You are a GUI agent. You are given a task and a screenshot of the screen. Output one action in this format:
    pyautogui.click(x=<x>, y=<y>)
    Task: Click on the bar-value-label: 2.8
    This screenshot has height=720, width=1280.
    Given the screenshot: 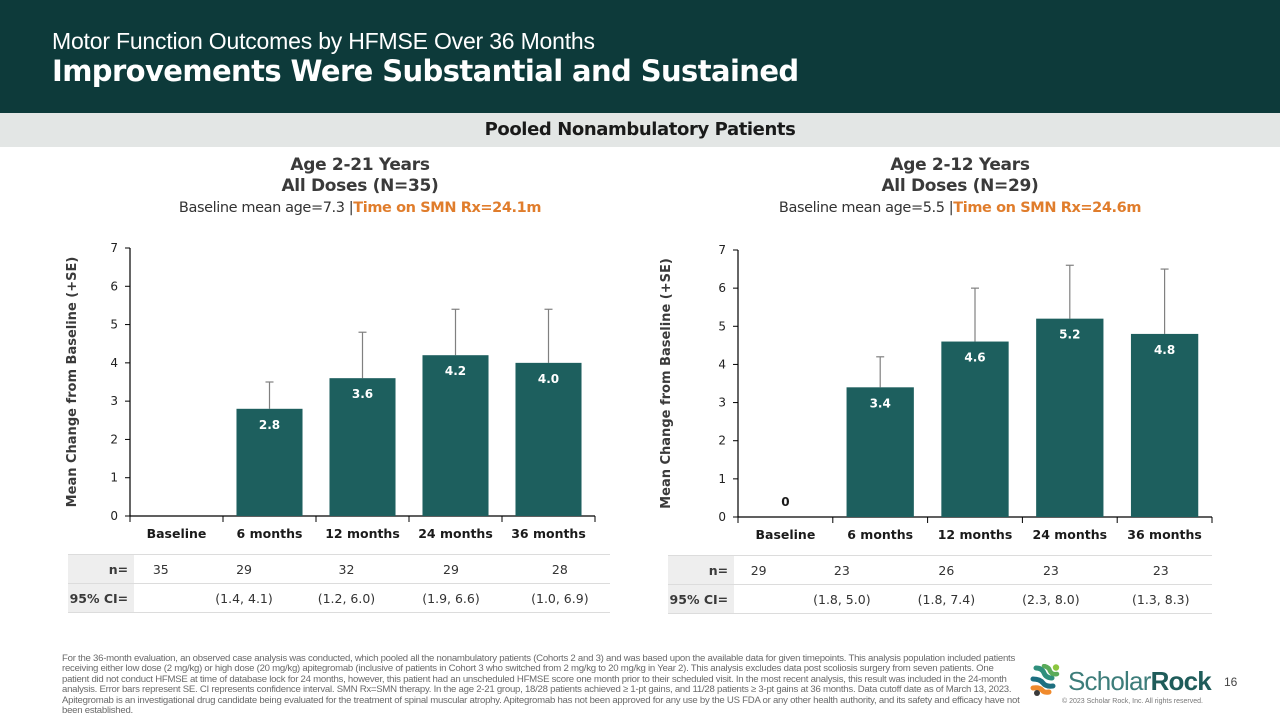 What is the action you would take?
    pyautogui.click(x=269, y=425)
    